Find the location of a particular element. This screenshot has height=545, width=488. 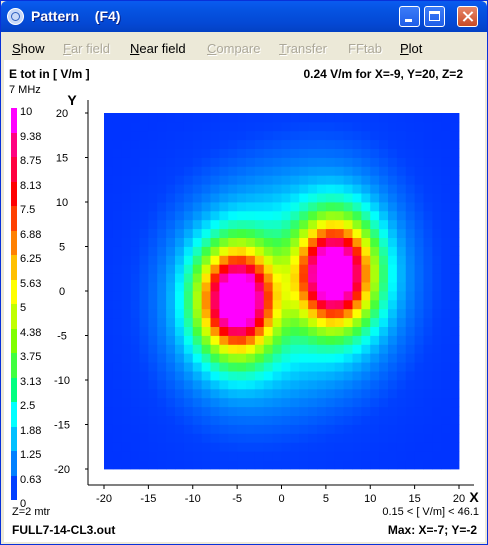

maximize-button is located at coordinates (434, 16).